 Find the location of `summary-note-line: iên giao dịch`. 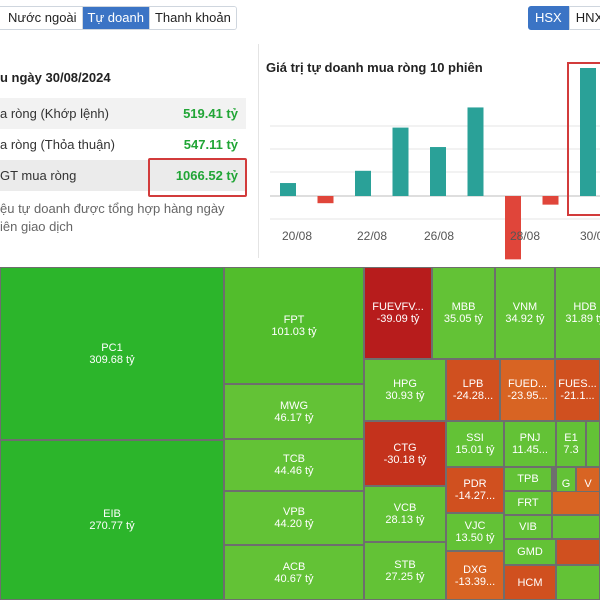

summary-note-line: iên giao dịch is located at coordinates (36, 226).